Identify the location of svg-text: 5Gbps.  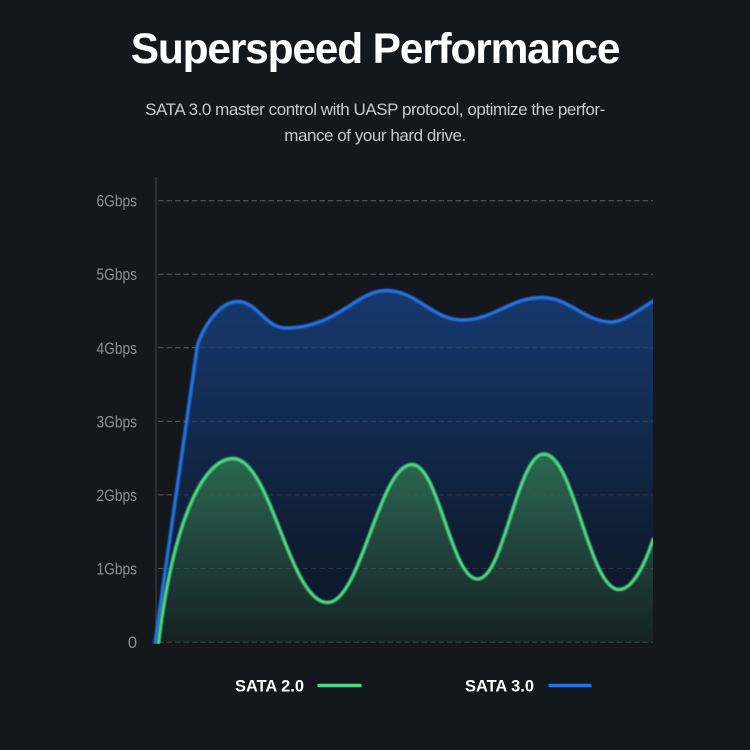
(117, 275).